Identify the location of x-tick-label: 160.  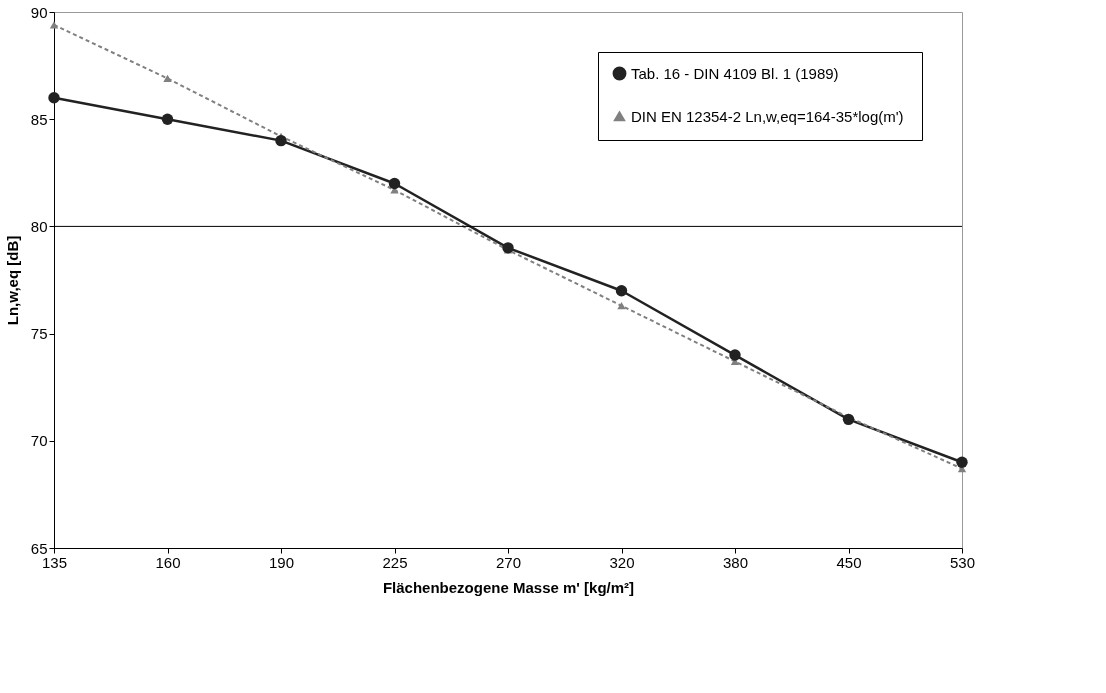
(168, 562).